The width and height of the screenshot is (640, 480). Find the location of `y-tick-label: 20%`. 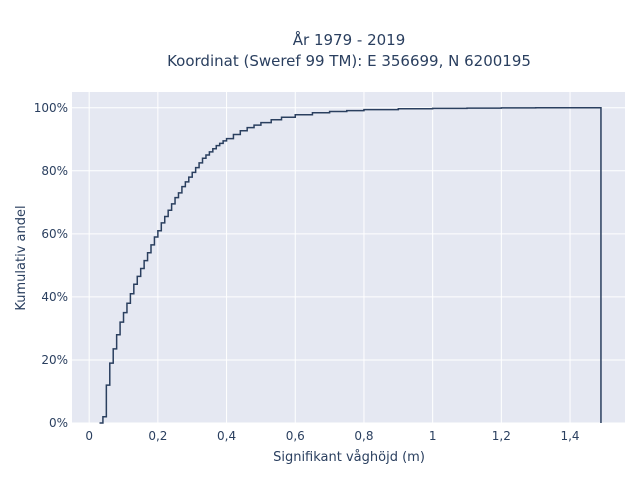

y-tick-label: 20% is located at coordinates (54, 360).